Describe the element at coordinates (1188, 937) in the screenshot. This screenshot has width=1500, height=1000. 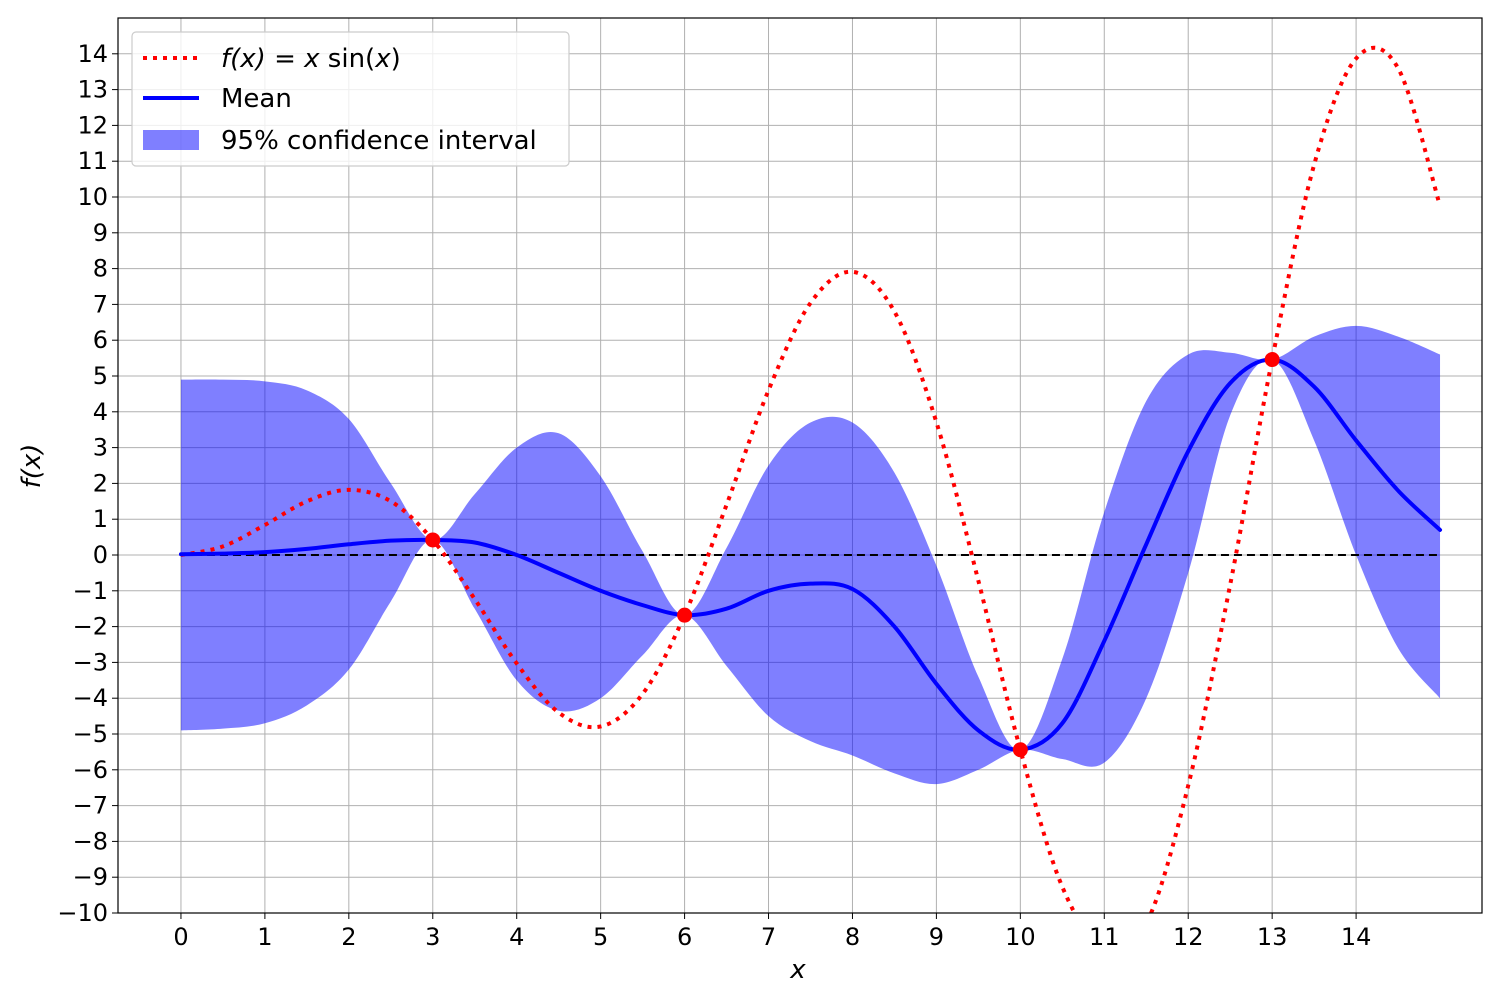
I see `x-tick-label: 12` at that location.